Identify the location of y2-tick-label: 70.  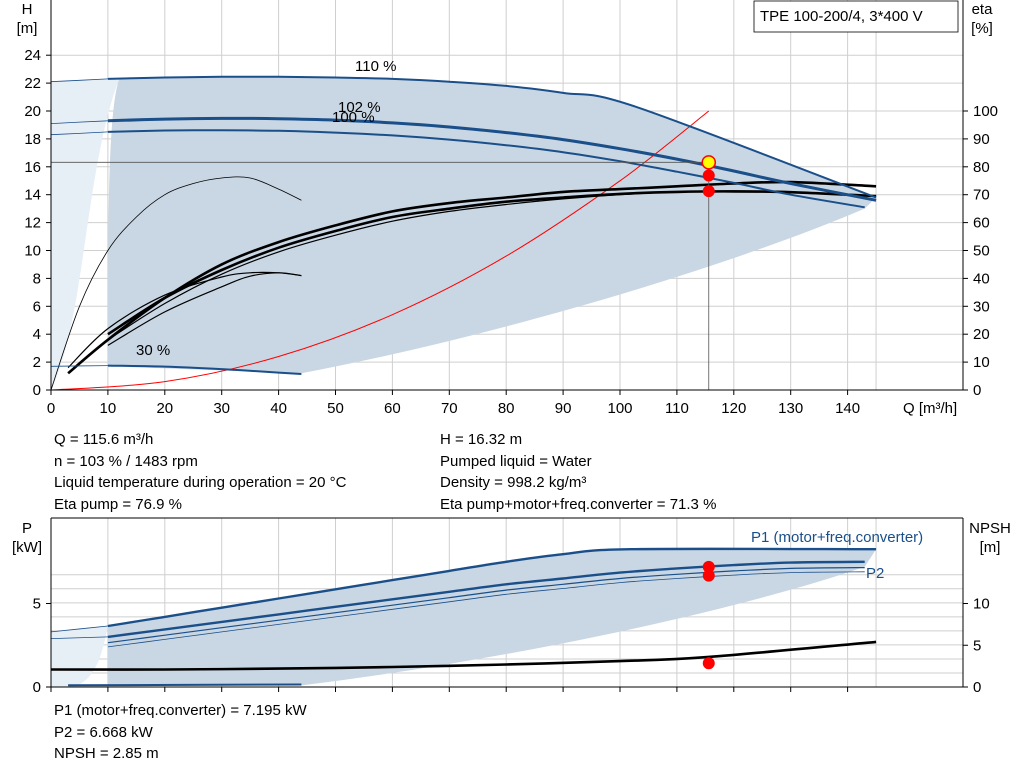
(981, 195).